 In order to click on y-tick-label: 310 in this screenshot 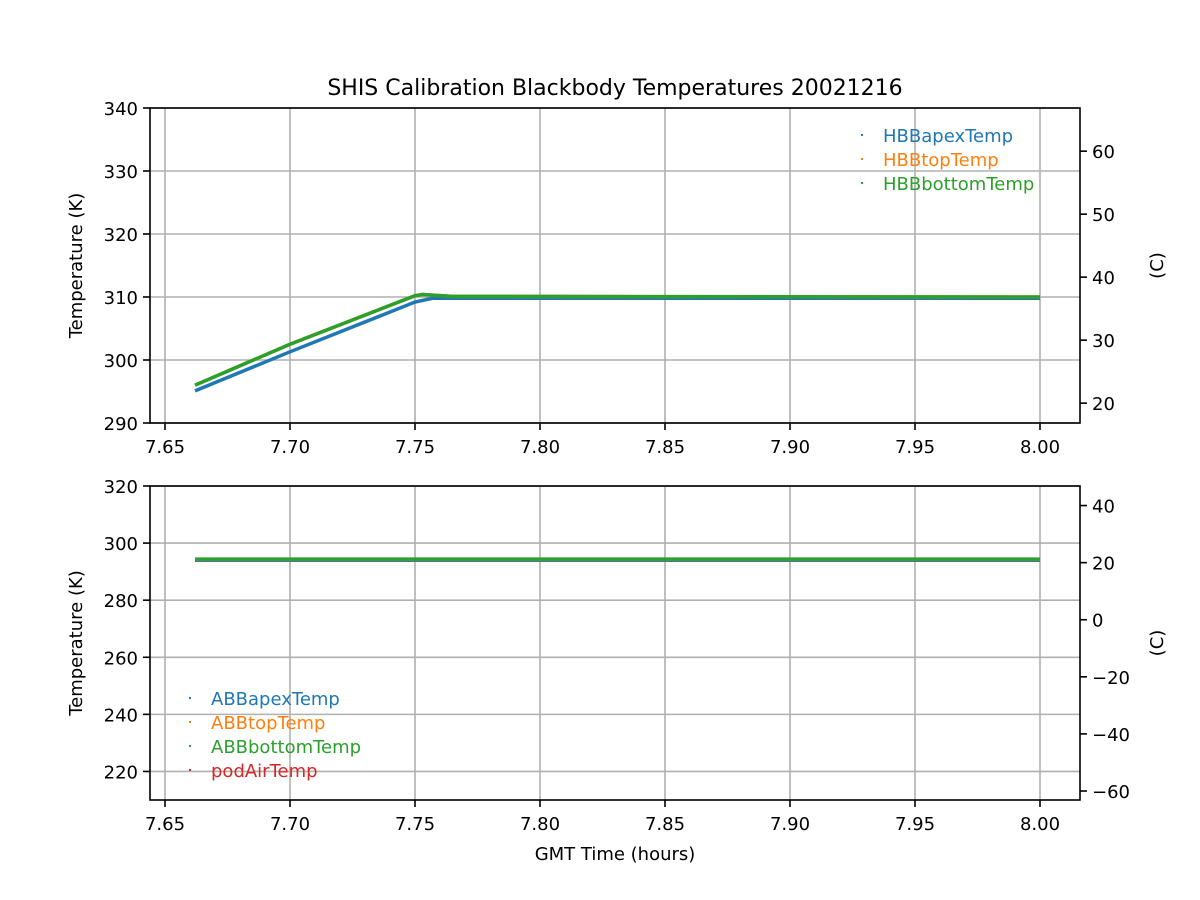, I will do `click(121, 298)`.